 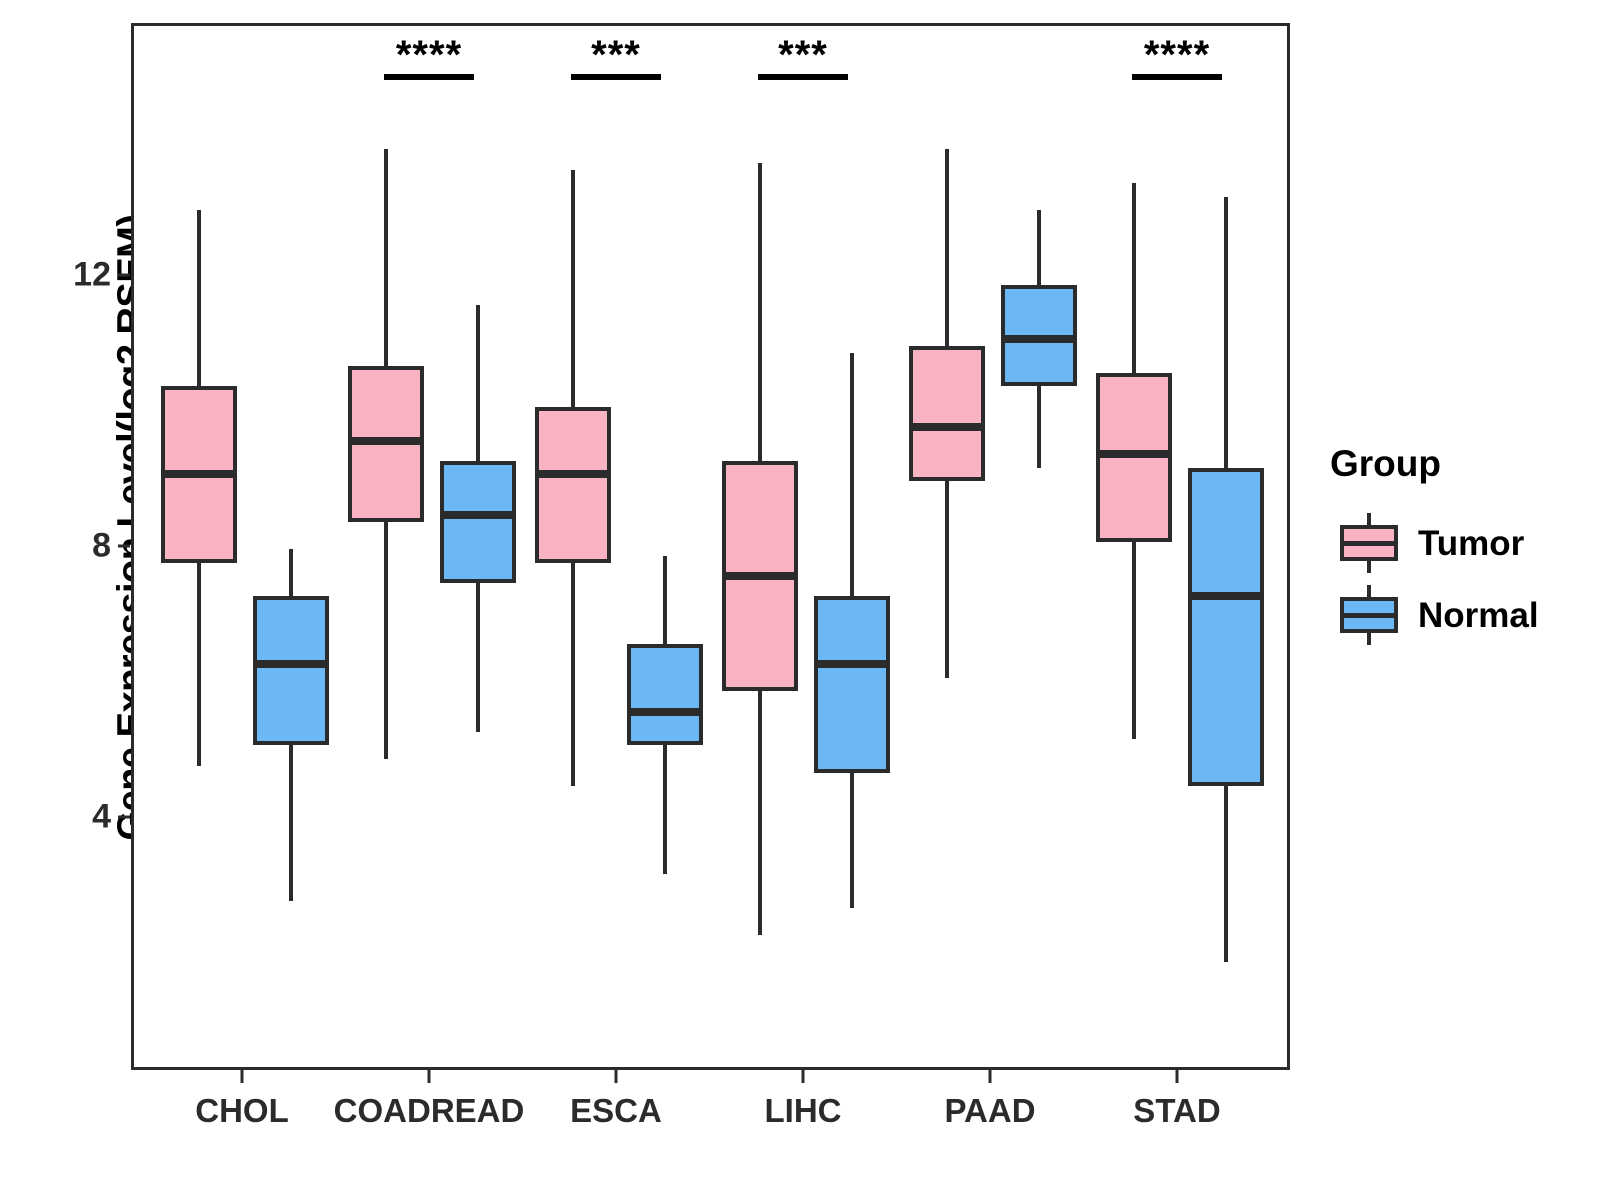 What do you see at coordinates (665, 694) in the screenshot?
I see `box-normal-esca` at bounding box center [665, 694].